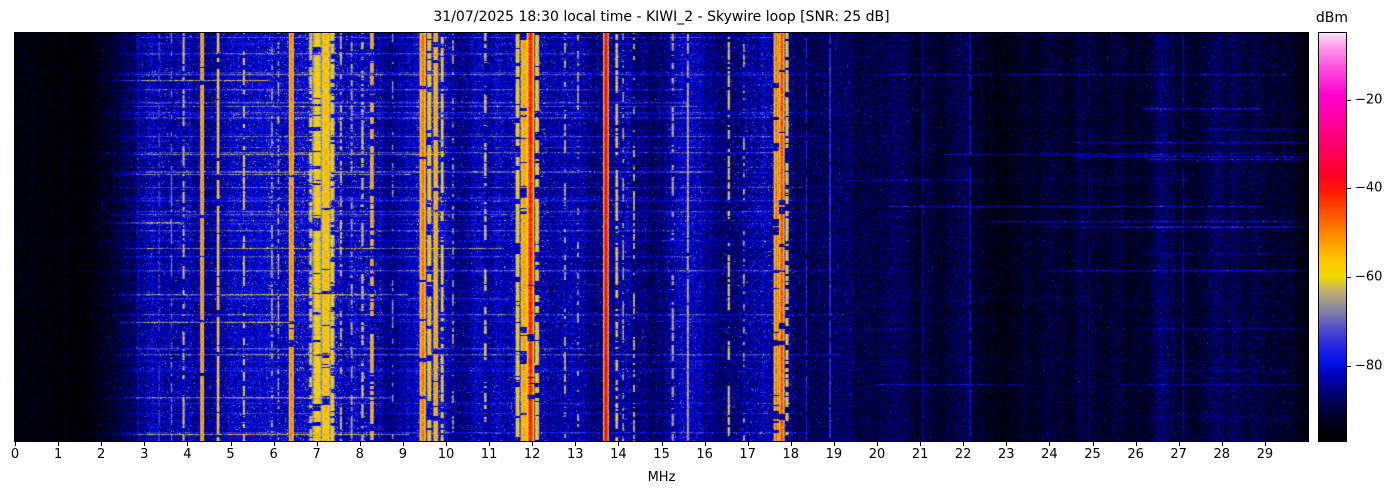  What do you see at coordinates (1369, 100) in the screenshot?
I see `colorbar-tick-label: −20` at bounding box center [1369, 100].